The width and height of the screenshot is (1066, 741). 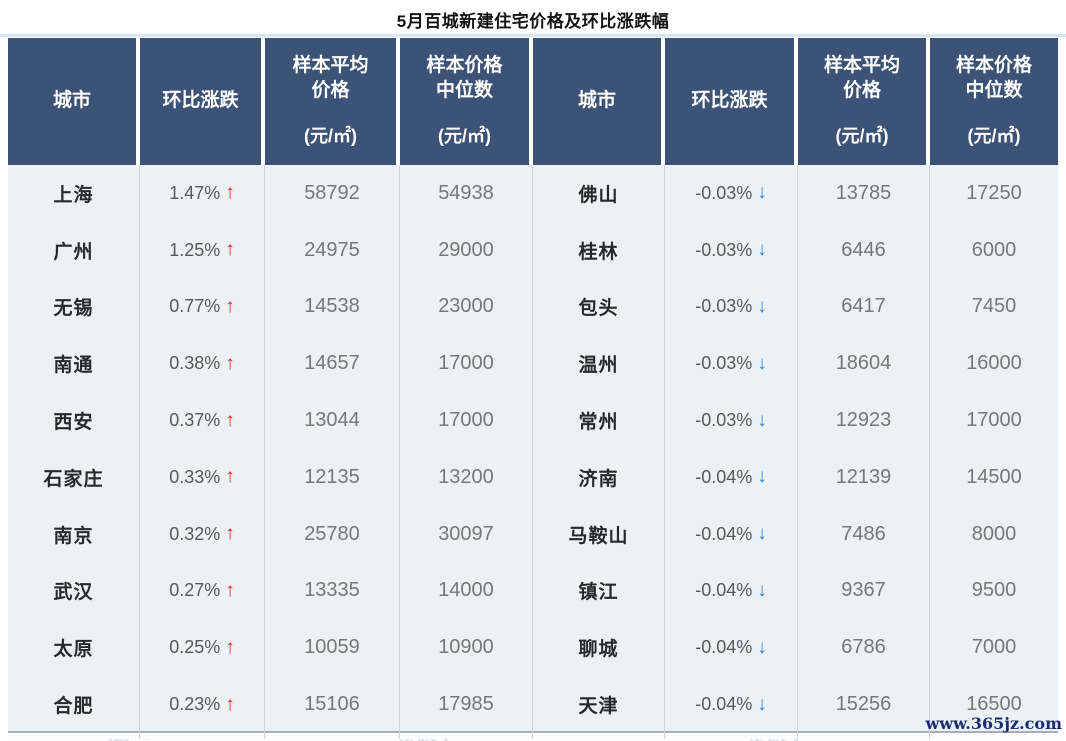 What do you see at coordinates (599, 364) in the screenshot?
I see `cell-city: 温州` at bounding box center [599, 364].